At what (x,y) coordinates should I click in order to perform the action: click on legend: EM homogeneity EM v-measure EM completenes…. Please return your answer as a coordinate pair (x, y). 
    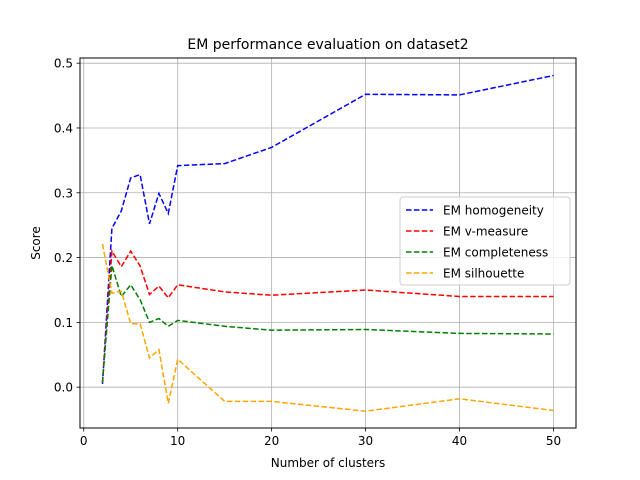
    Looking at the image, I should click on (485, 241).